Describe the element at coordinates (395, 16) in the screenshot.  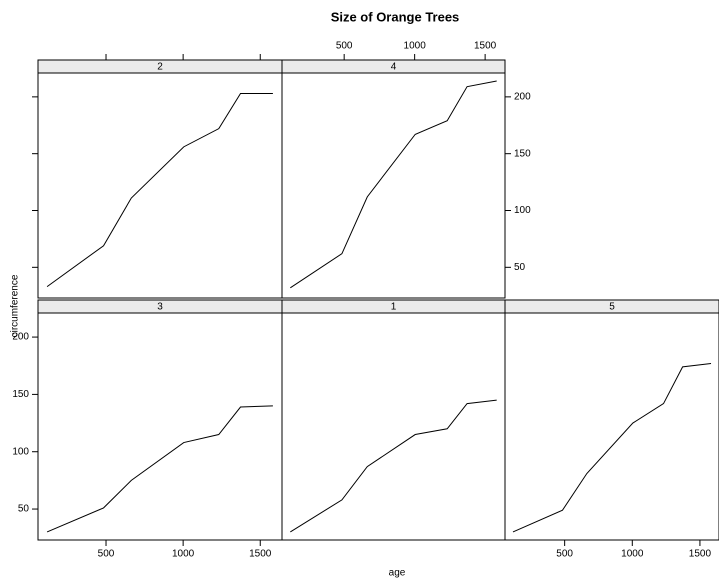
I see `chart-title: Size of Orange Trees` at that location.